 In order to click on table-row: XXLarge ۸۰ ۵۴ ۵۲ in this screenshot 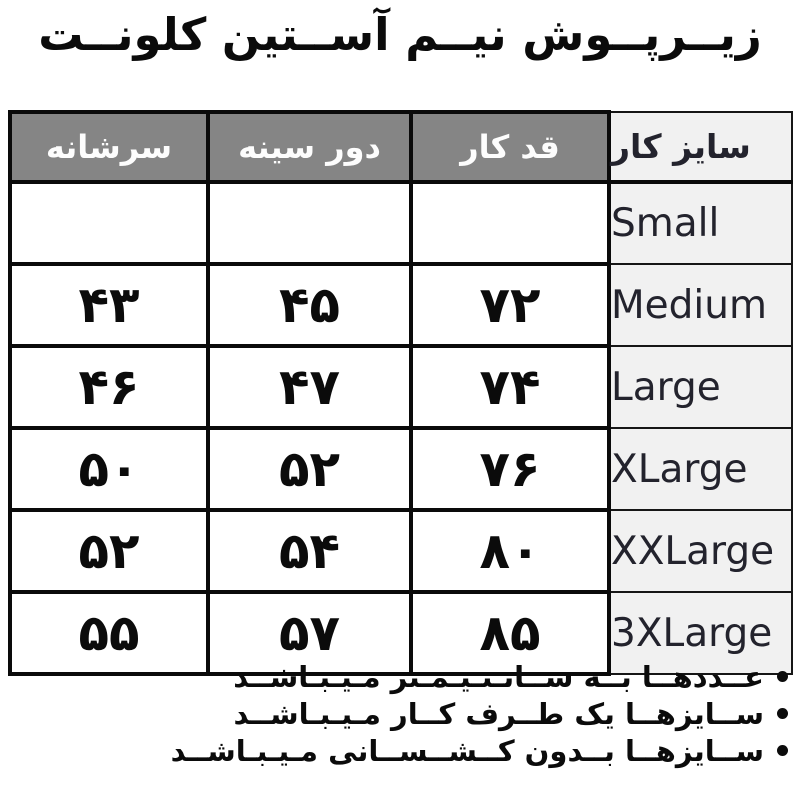, I will do `click(400, 551)`.